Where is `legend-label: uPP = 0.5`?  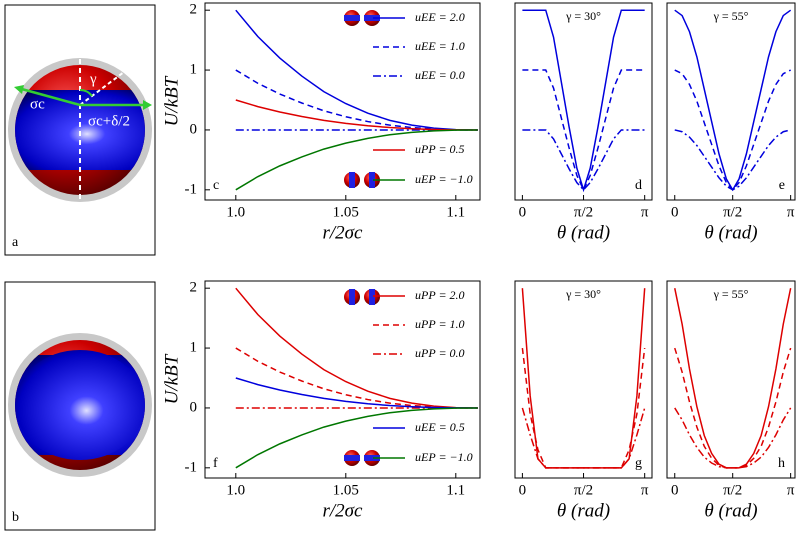
legend-label: uPP = 0.5 is located at coordinates (440, 149).